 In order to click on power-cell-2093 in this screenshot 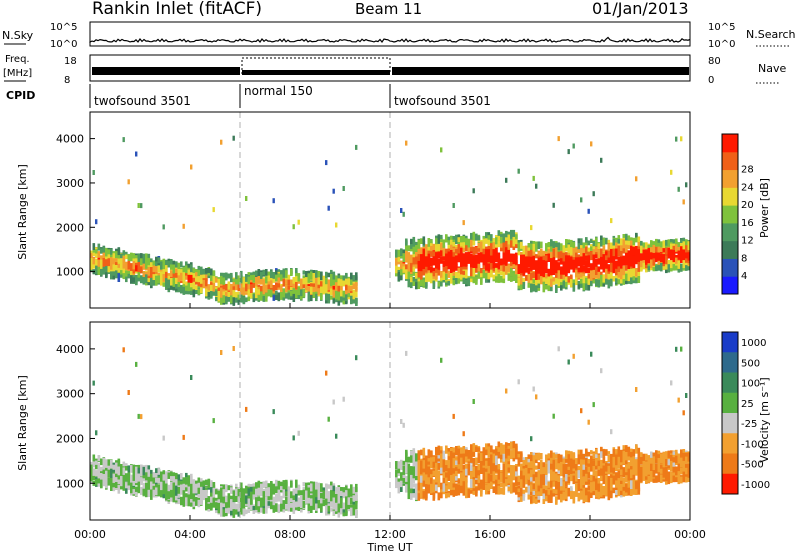, I will do `click(506, 234)`.